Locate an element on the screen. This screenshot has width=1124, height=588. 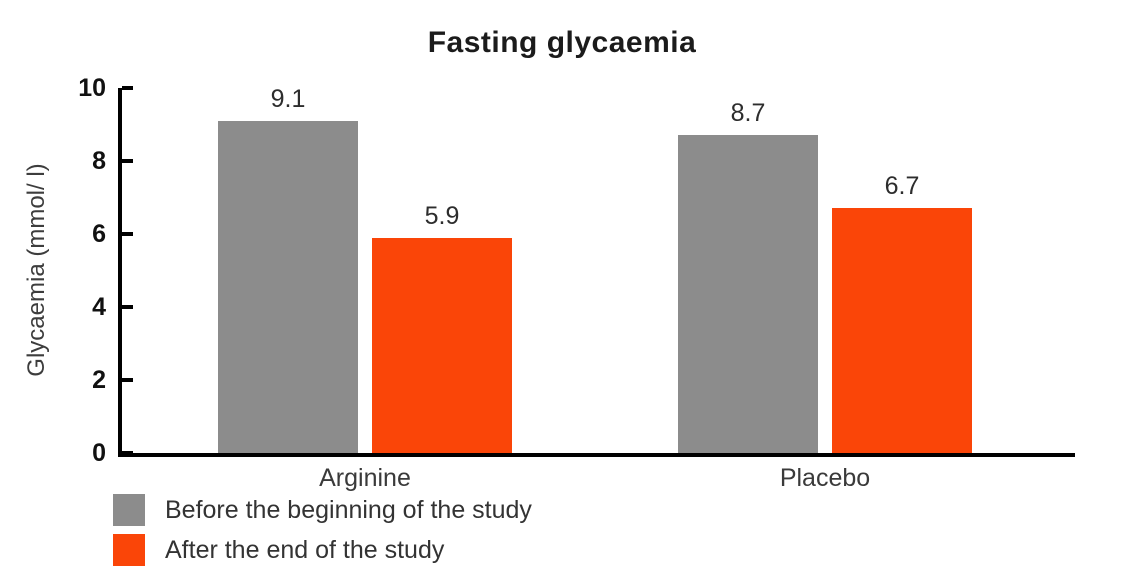
x-axis-line is located at coordinates (596, 455).